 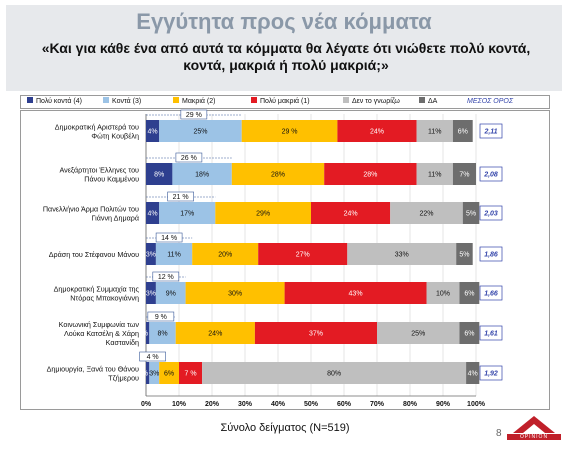 What do you see at coordinates (212, 404) in the screenshot?
I see `x-tick-label: 20%` at bounding box center [212, 404].